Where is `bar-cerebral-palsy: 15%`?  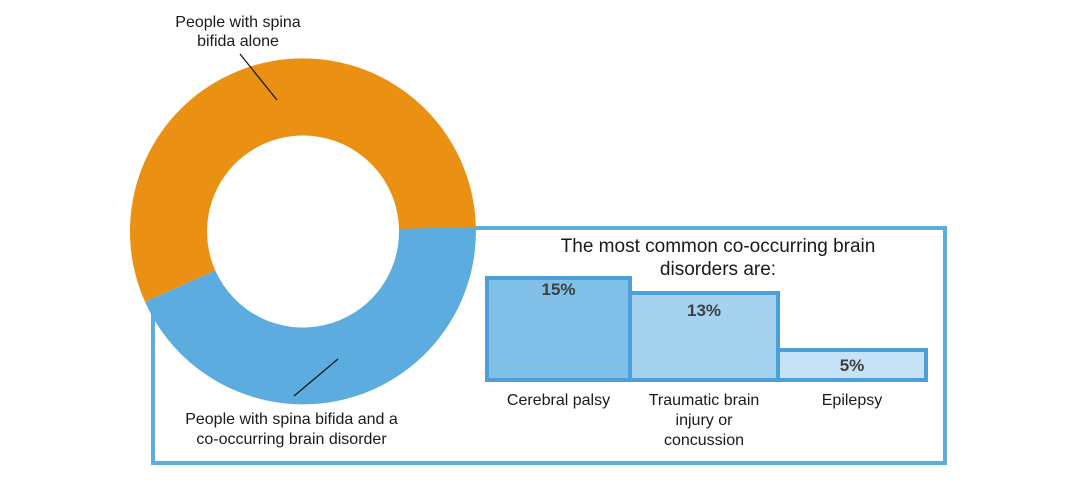
bar-cerebral-palsy: 15% is located at coordinates (558, 329).